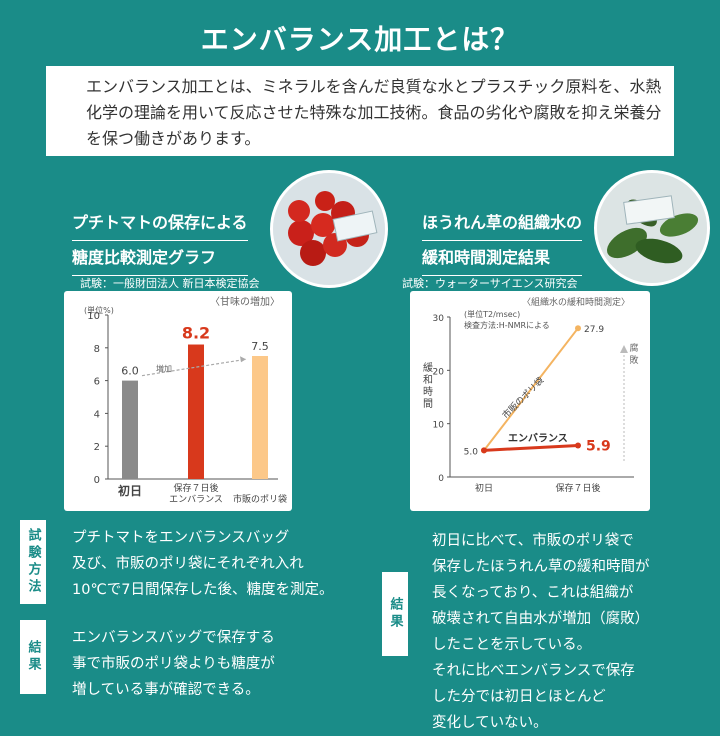 The height and width of the screenshot is (736, 720). I want to click on chart1-value-label: 6.0, so click(130, 371).